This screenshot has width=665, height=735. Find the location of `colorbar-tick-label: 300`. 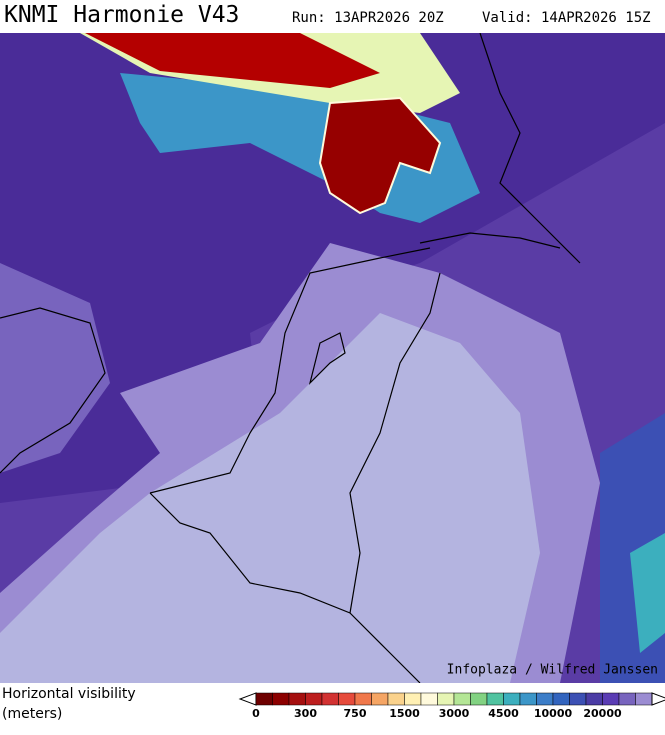

colorbar-tick-label: 300 is located at coordinates (305, 713).